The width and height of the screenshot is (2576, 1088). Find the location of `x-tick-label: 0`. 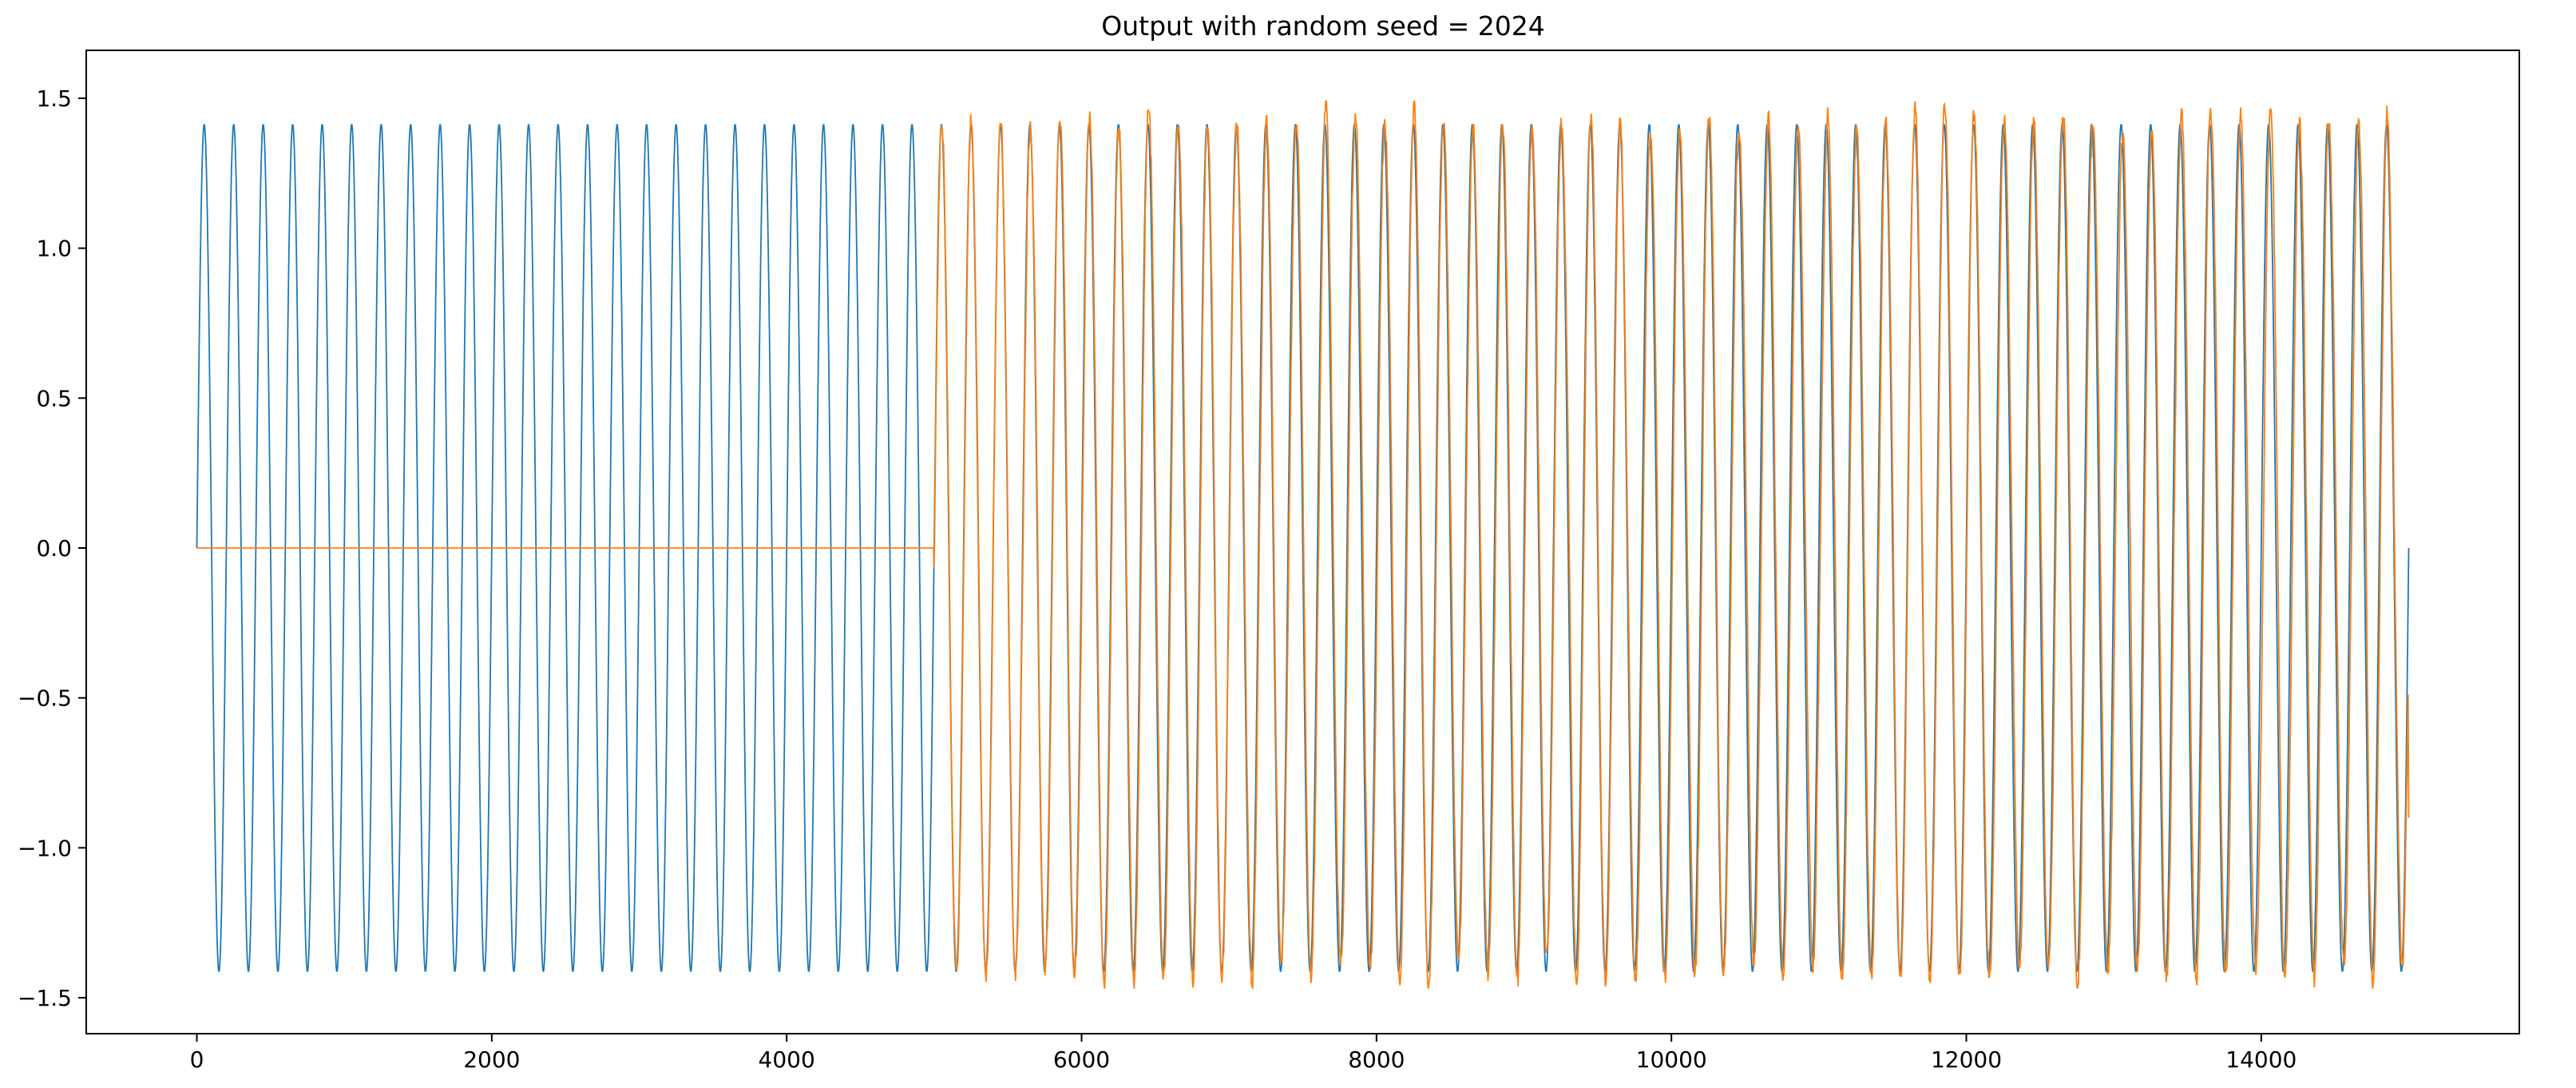

x-tick-label: 0 is located at coordinates (197, 1059).